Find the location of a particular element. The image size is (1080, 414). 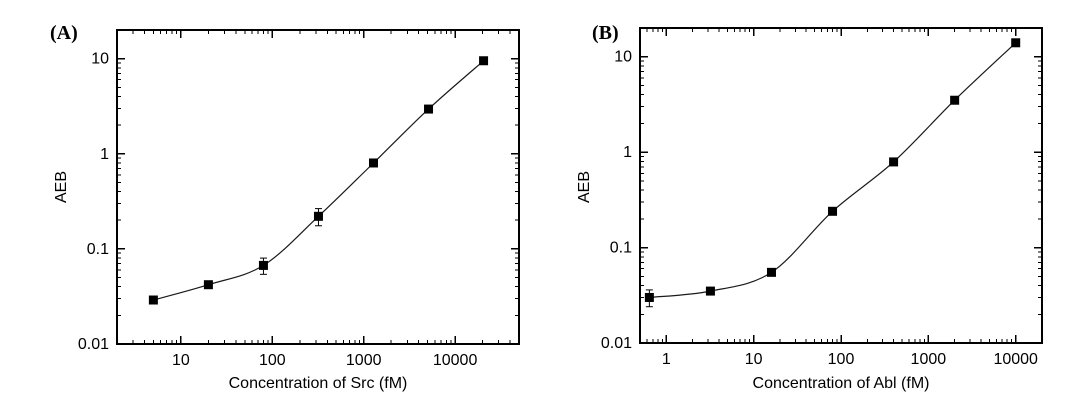

panel-b-y-axis-title: AEB is located at coordinates (584, 187).